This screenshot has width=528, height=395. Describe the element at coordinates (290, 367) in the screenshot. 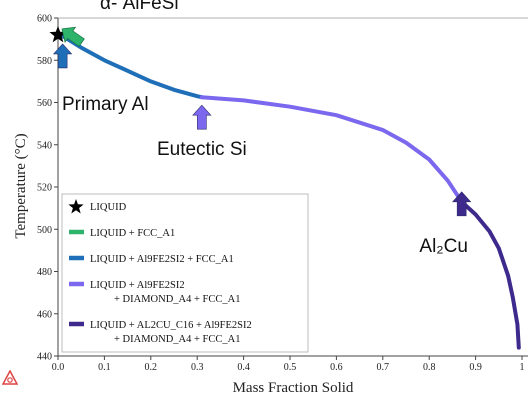

I see `x-tick-label: 0.5` at that location.